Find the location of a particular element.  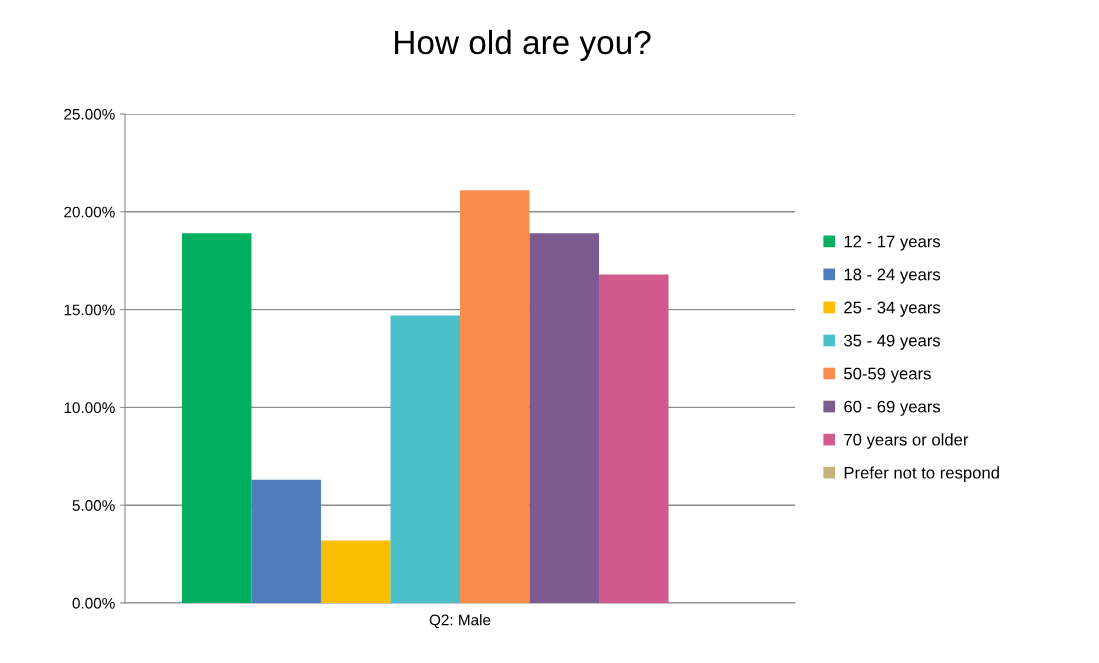

legend-label: 25 - 34 years is located at coordinates (892, 309).